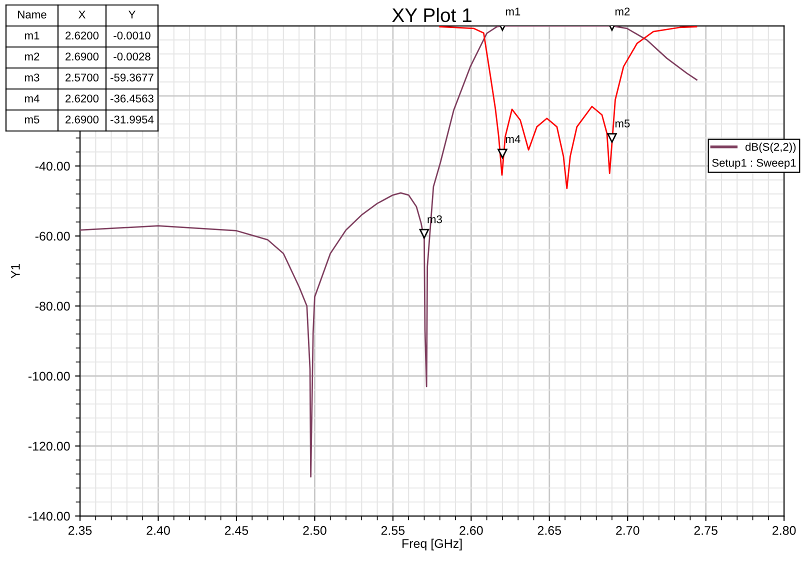  I want to click on annotation: 2.5700, so click(82, 78).